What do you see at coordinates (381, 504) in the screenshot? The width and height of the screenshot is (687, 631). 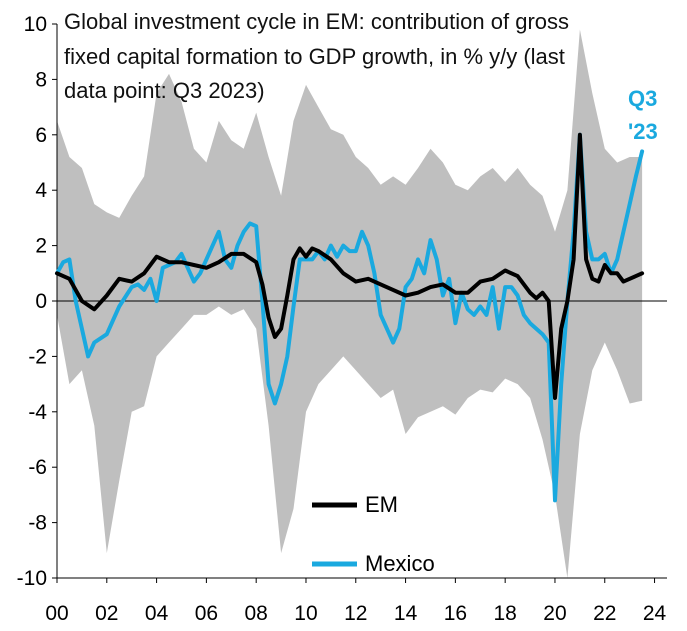 I see `legend-label-em: EM` at bounding box center [381, 504].